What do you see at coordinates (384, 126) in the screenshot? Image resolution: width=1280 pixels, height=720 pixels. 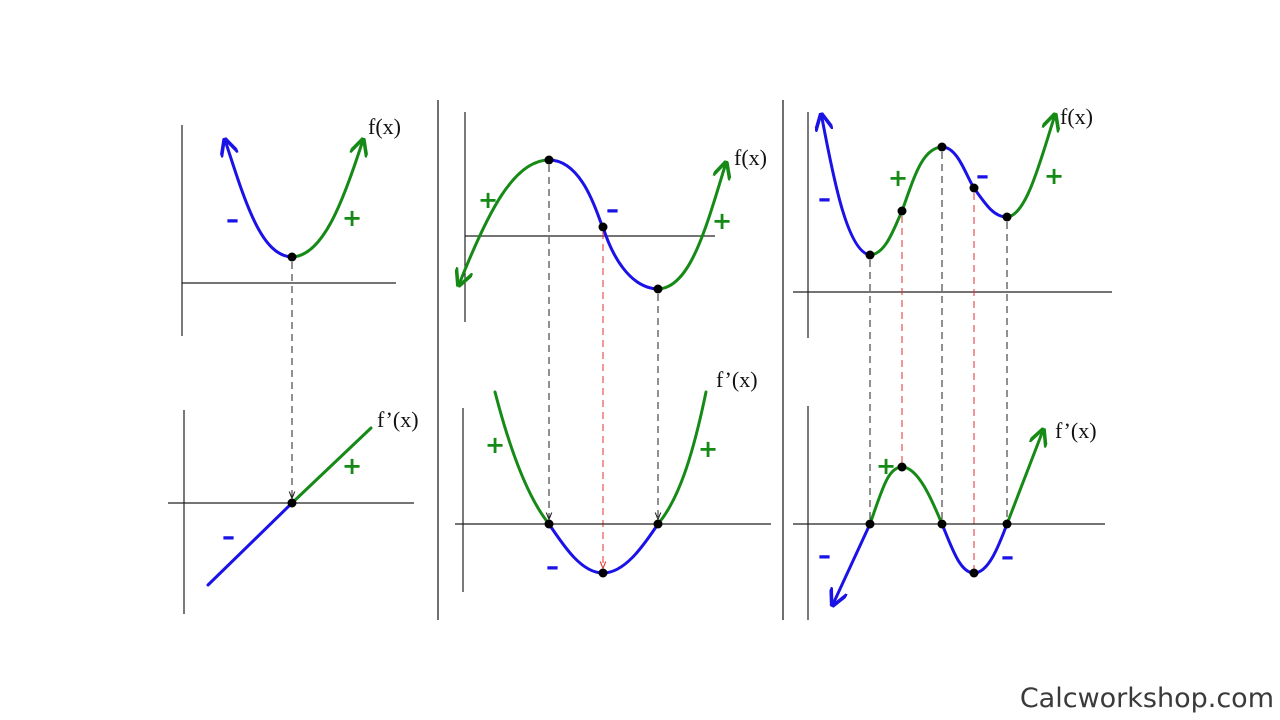 I see `panel-1-f-label: f(x)` at bounding box center [384, 126].